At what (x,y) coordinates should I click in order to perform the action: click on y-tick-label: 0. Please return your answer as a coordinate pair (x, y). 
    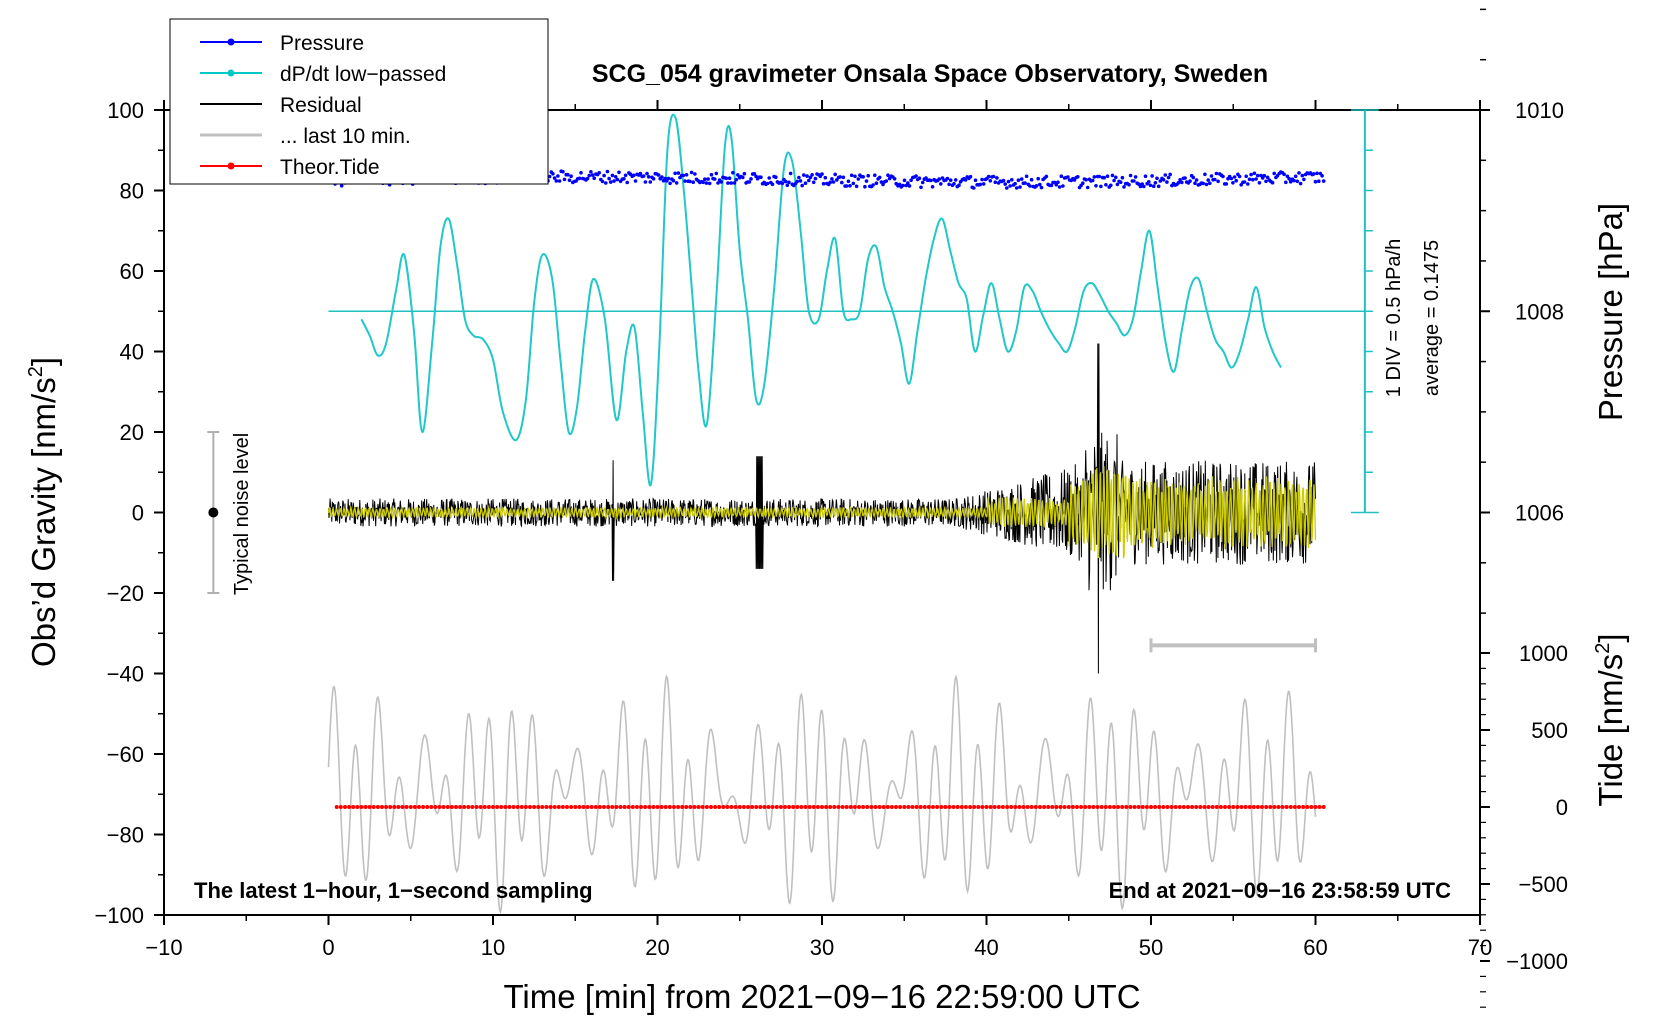
    Looking at the image, I should click on (138, 513).